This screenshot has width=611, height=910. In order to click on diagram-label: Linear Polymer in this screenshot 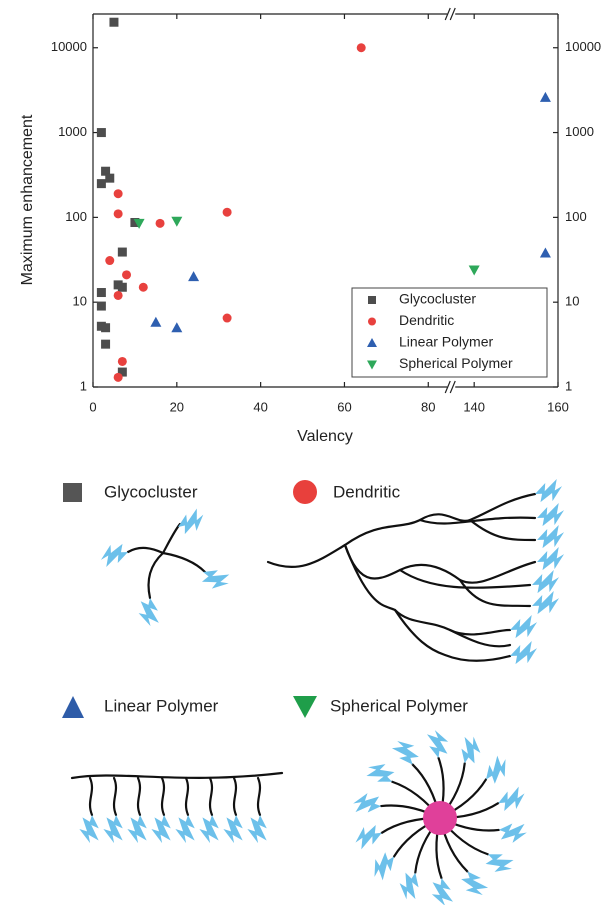, I will do `click(161, 705)`.